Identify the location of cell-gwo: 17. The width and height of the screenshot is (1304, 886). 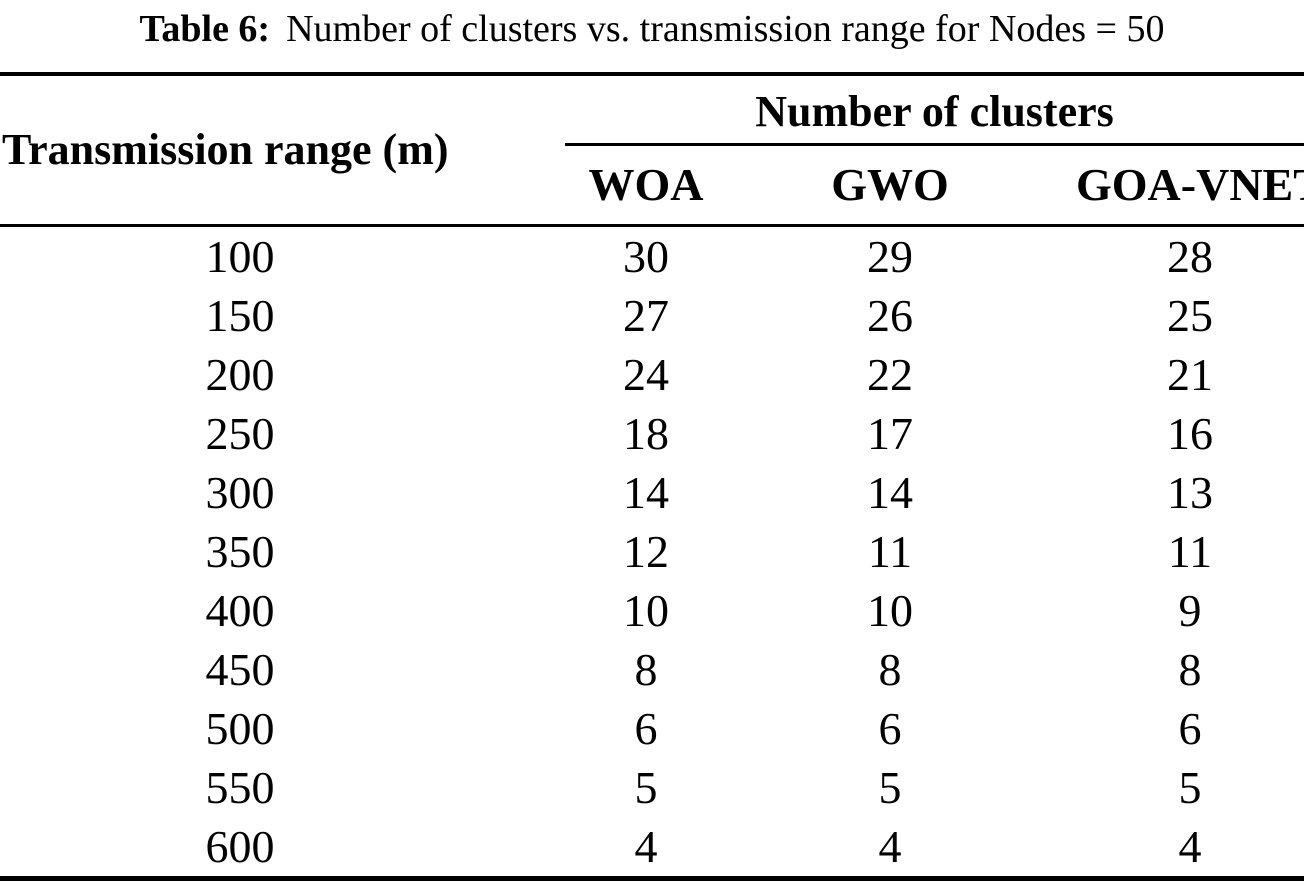
(890, 433).